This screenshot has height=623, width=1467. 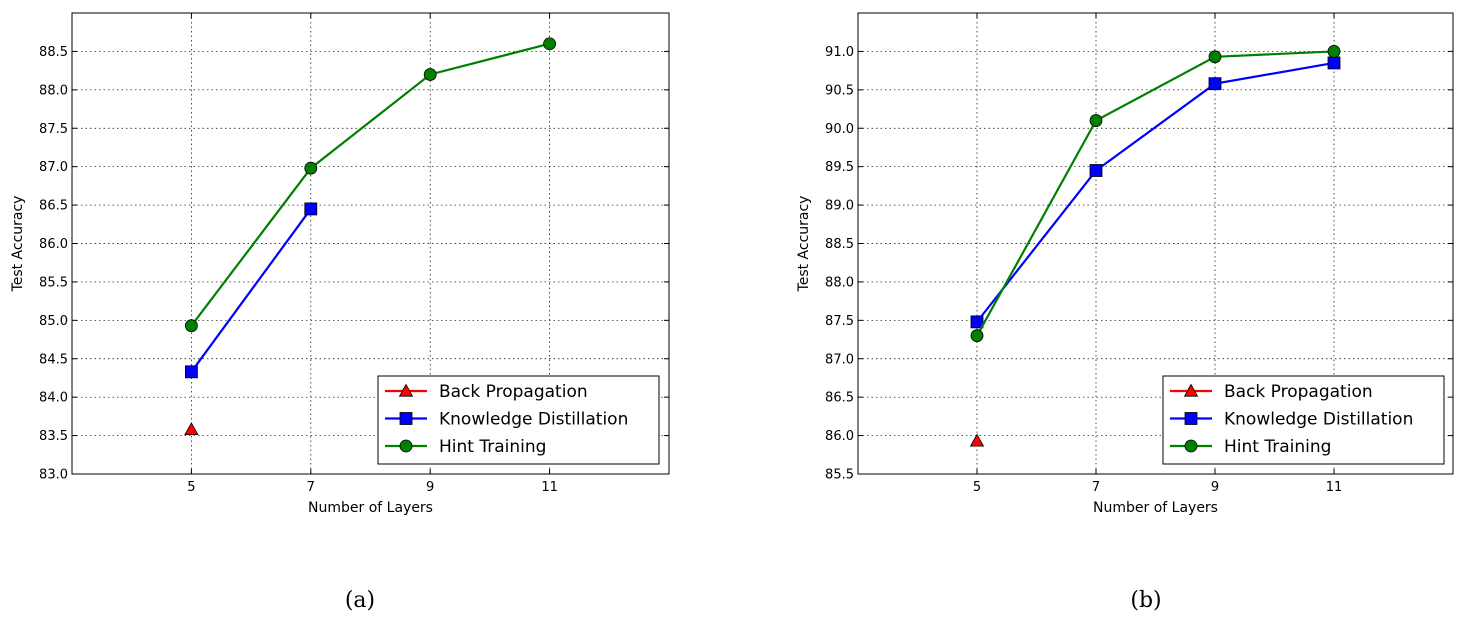 I want to click on y-tick-label-10: 88.0, so click(x=53, y=90).